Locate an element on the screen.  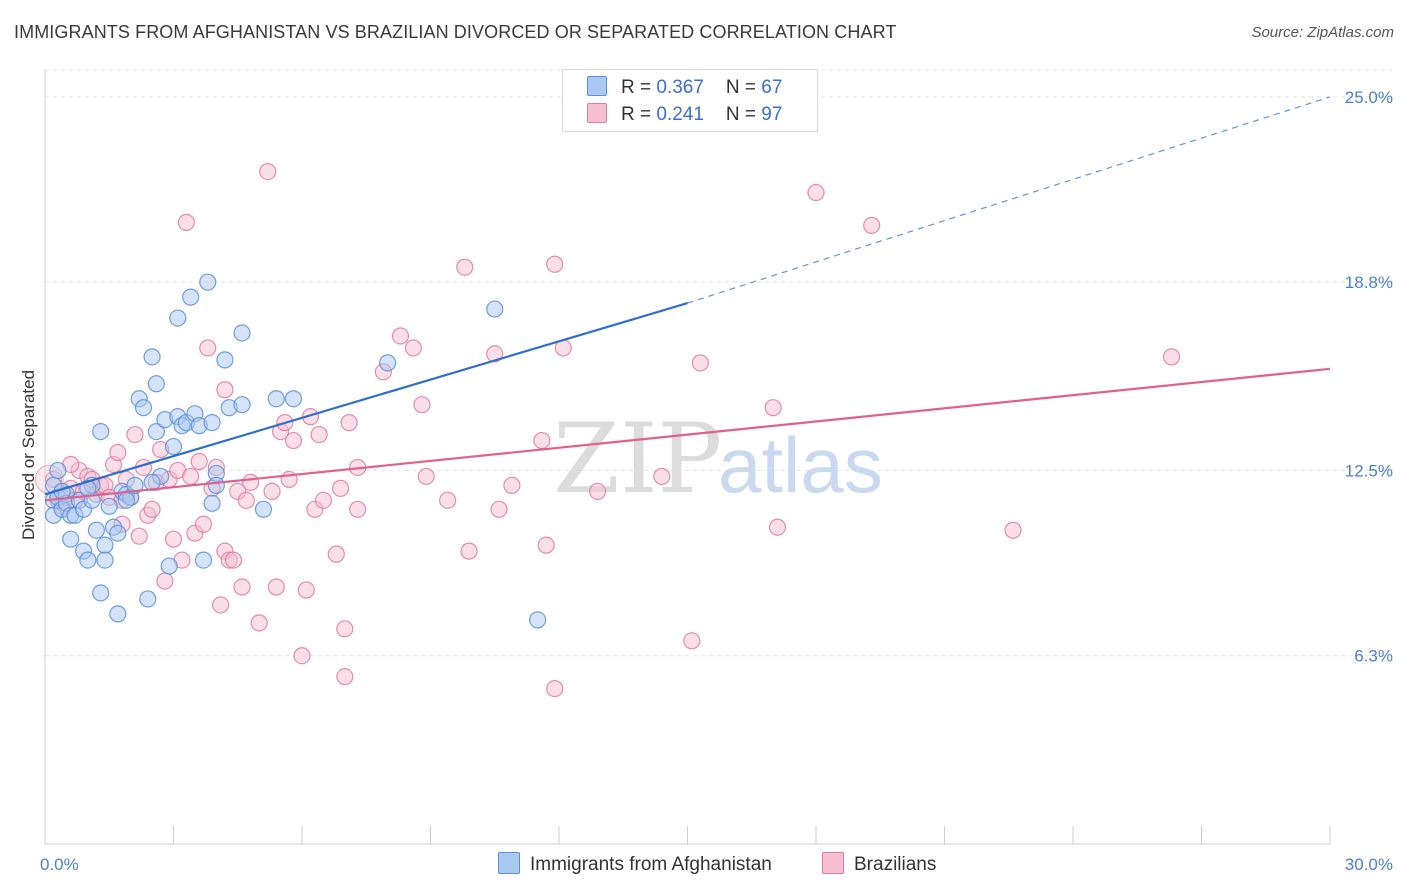
legend-n-value: 97 is located at coordinates (772, 114).